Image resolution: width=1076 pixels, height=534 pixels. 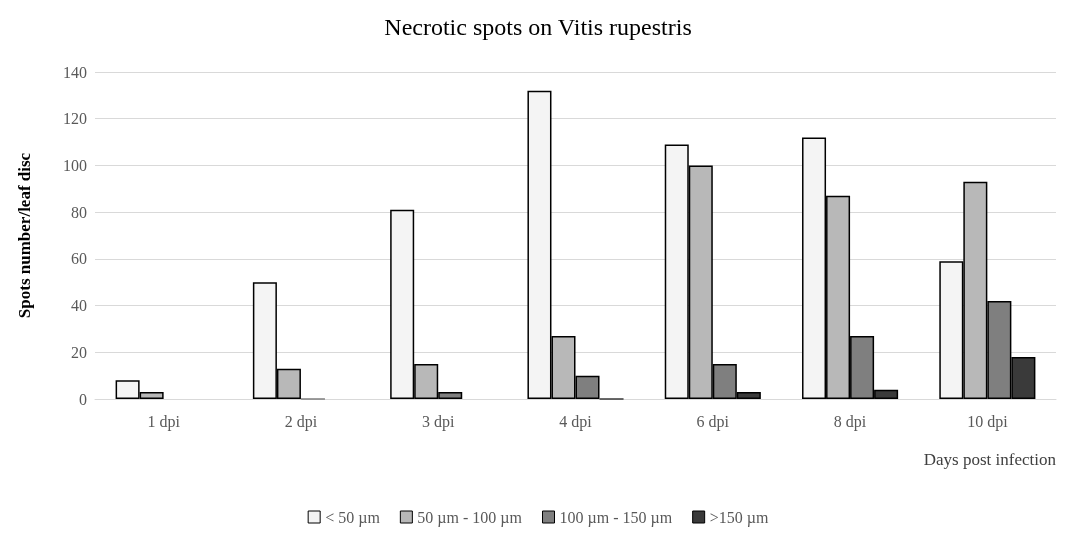 I want to click on y-axis-title: Spots number/leaf disc, so click(x=24, y=235).